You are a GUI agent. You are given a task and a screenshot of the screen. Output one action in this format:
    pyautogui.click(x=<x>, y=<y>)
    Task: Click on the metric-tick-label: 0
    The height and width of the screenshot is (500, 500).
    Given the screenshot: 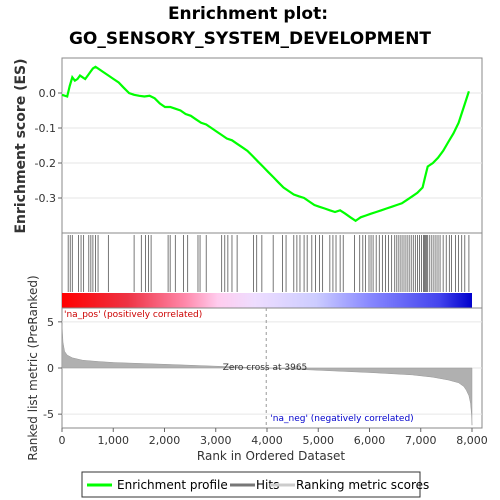 What is the action you would take?
    pyautogui.click(x=50, y=368)
    